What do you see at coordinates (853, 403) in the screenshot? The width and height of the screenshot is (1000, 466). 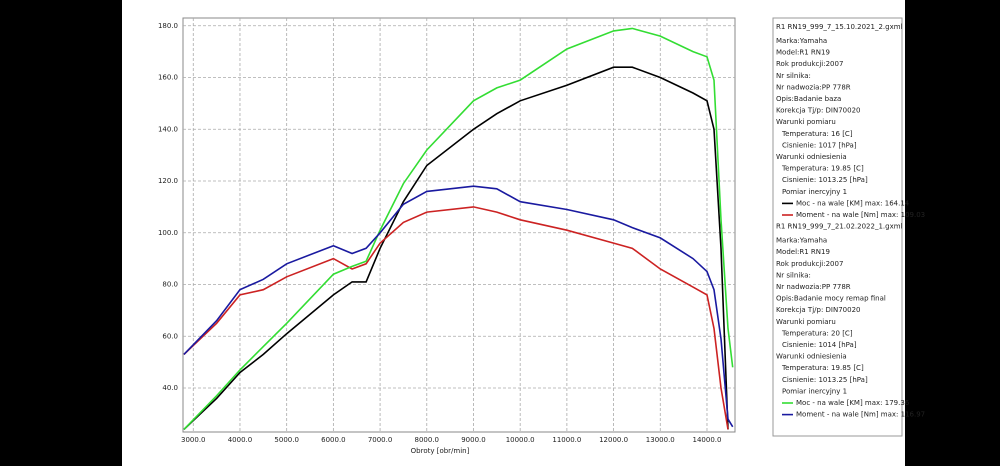 I see `legend-entry: Moc - na wale [KM] max: 179.36` at bounding box center [853, 403].